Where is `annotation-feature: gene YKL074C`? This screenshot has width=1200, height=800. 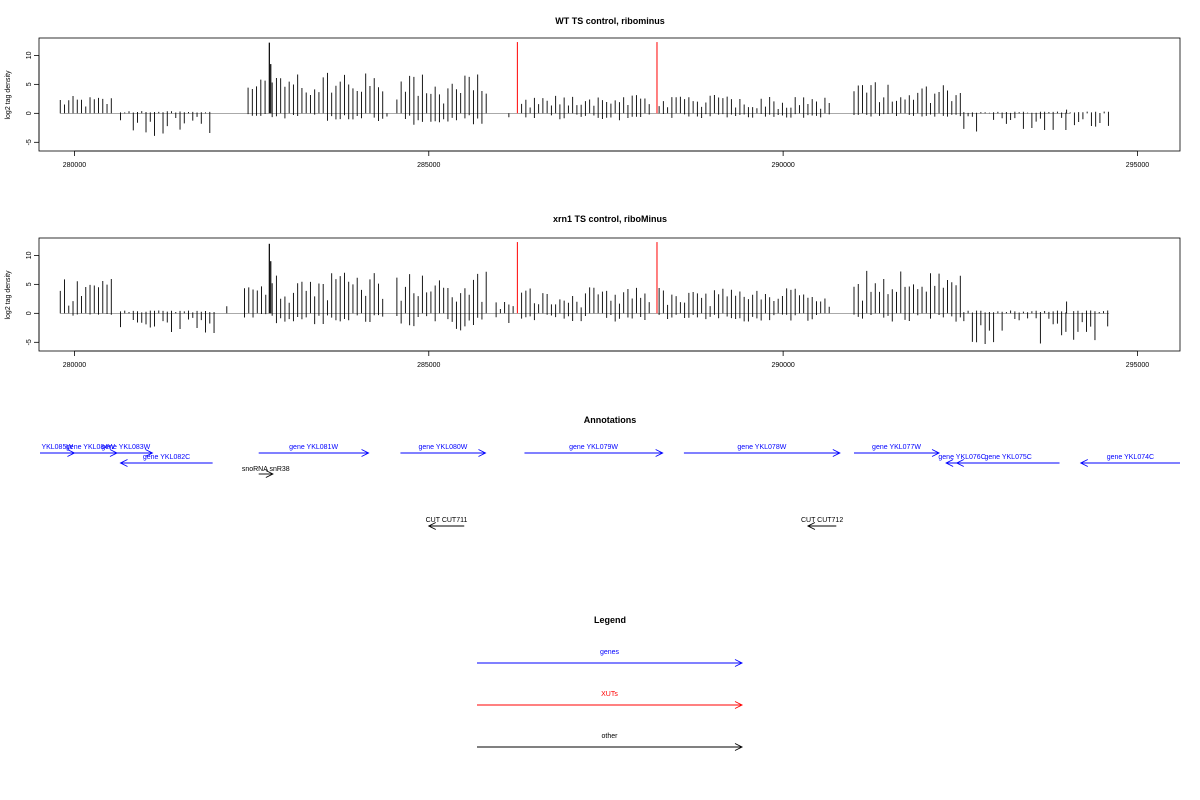
annotation-feature: gene YKL074C is located at coordinates (1129, 460).